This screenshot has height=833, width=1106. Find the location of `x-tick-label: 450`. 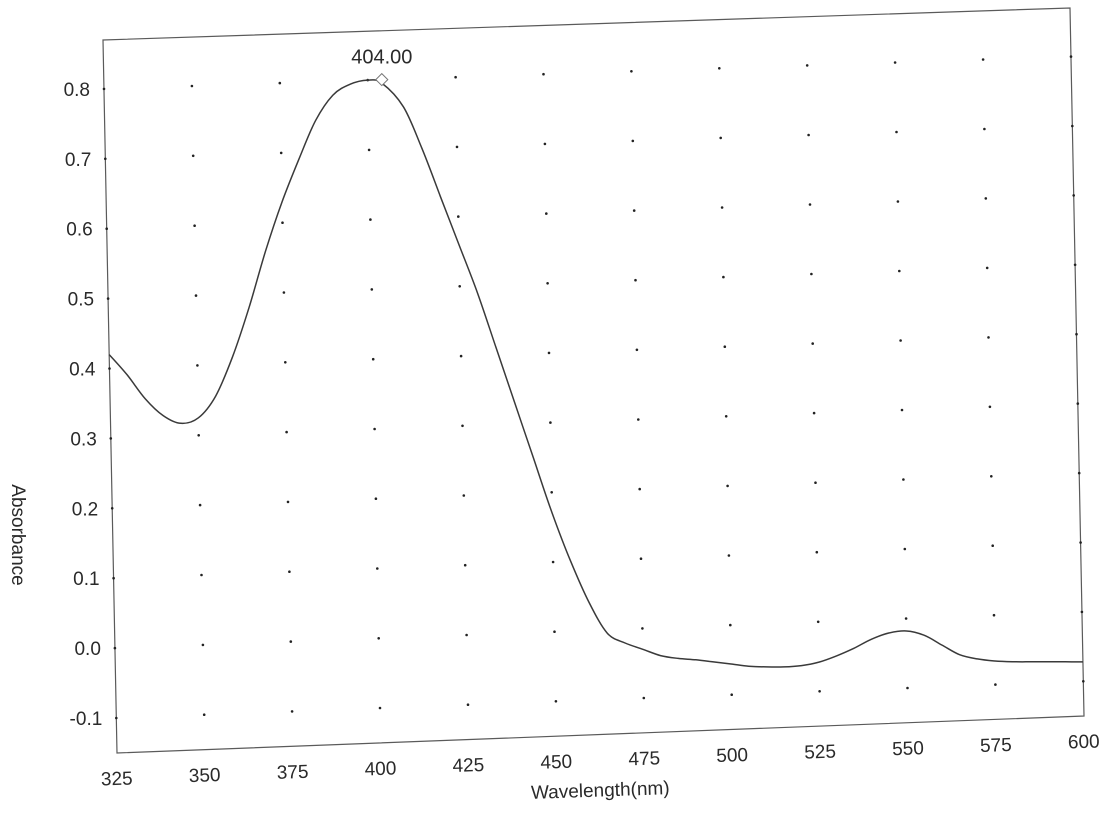

x-tick-label: 450 is located at coordinates (556, 763).